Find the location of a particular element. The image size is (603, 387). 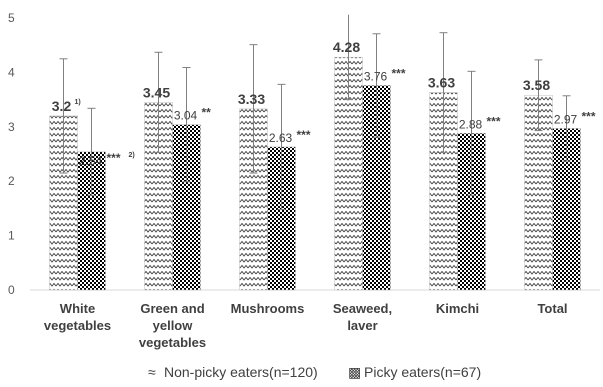

data-label-picky: 3.76 is located at coordinates (376, 76).